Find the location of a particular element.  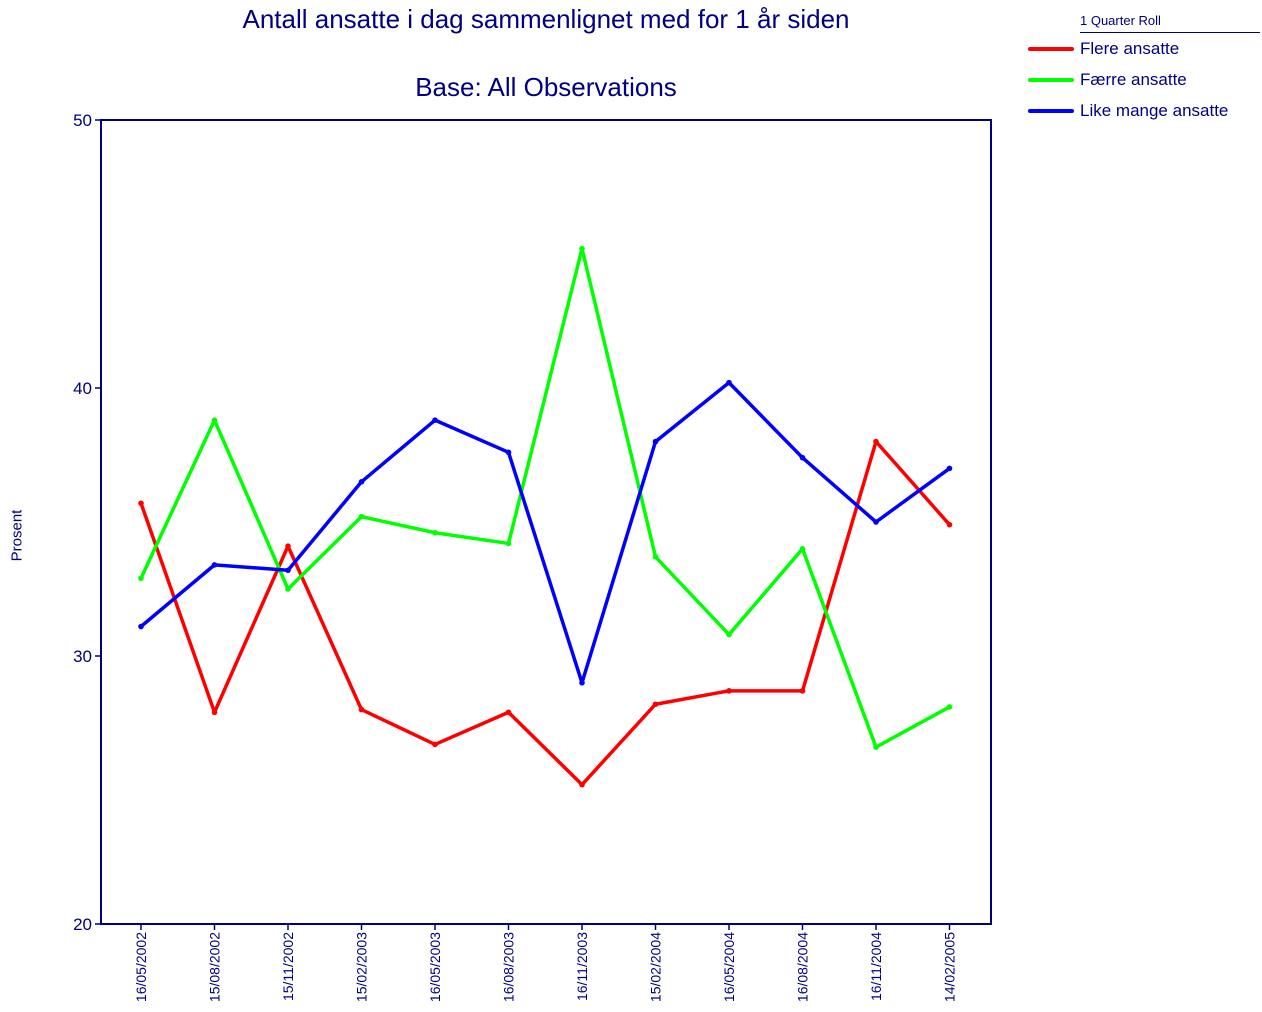

x-tick-label: 16/11/2003 is located at coordinates (582, 966).